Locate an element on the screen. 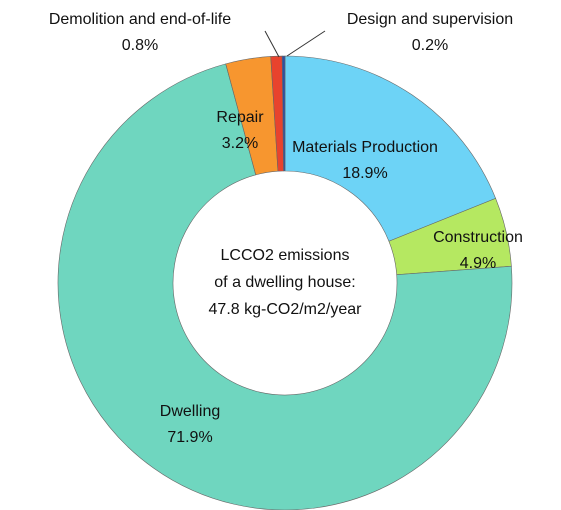 This screenshot has height=510, width=561. slice-label: Dwelling is located at coordinates (190, 411).